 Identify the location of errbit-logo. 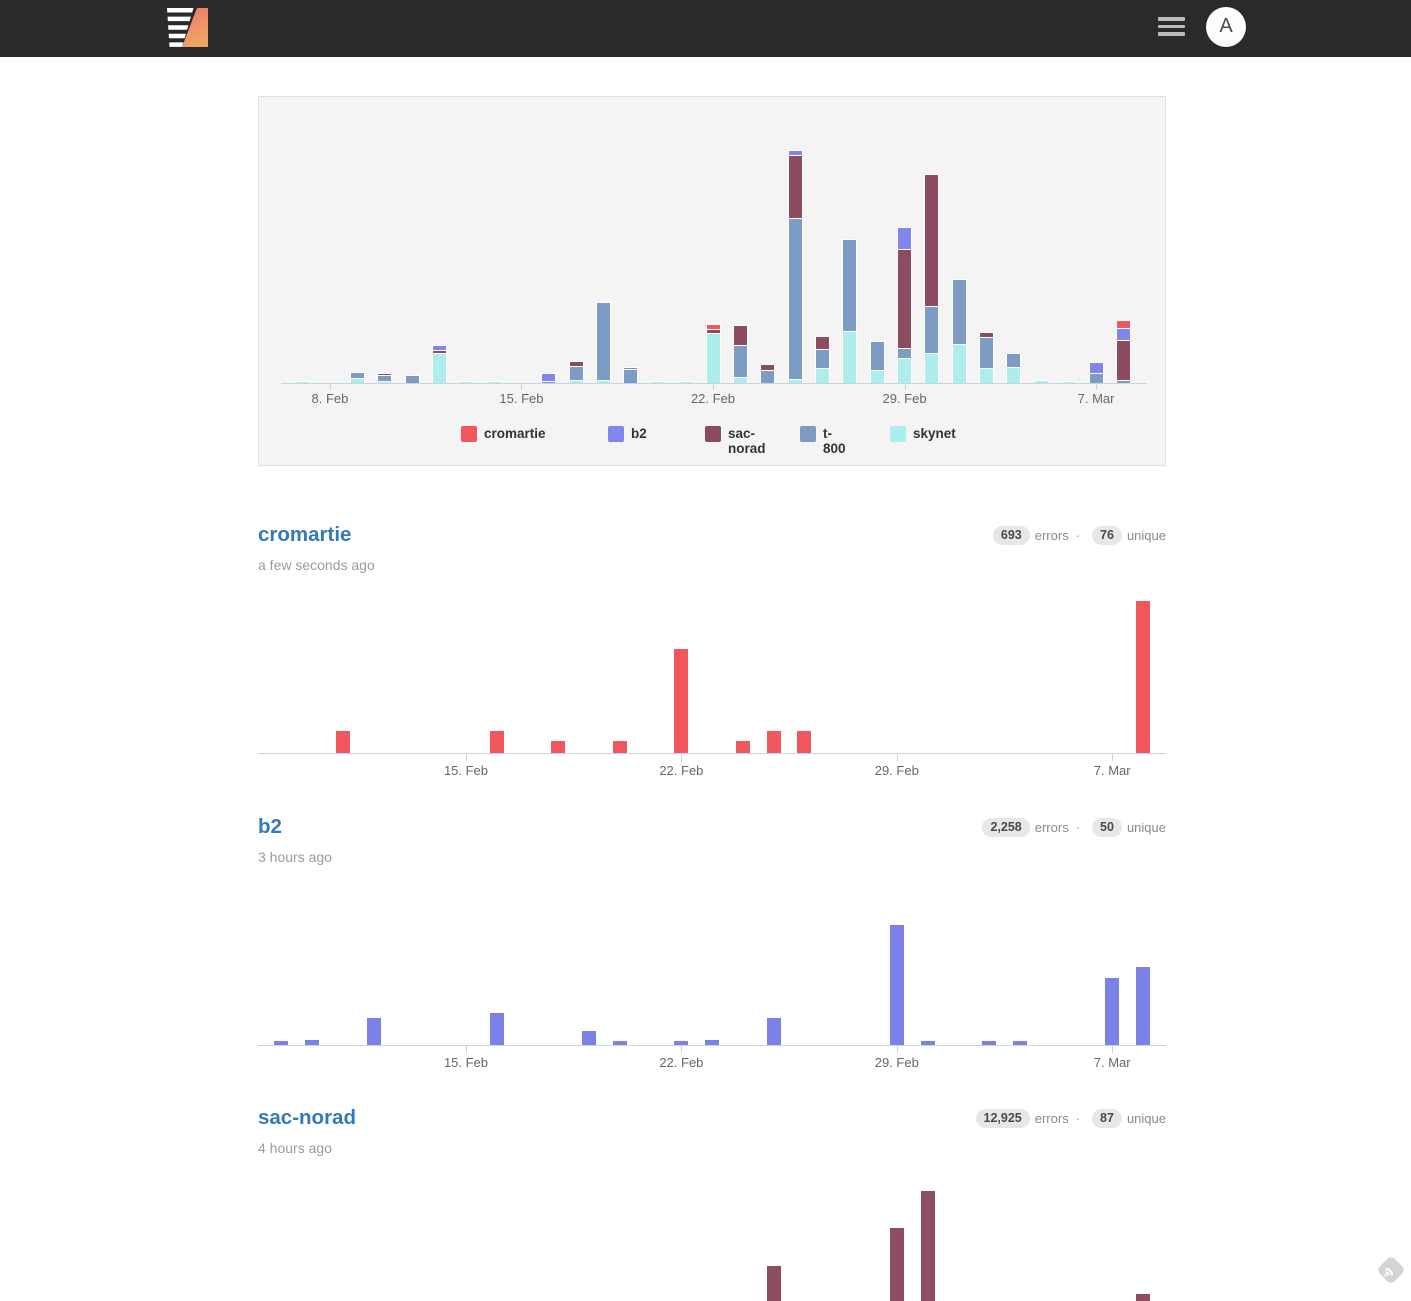
(188, 28).